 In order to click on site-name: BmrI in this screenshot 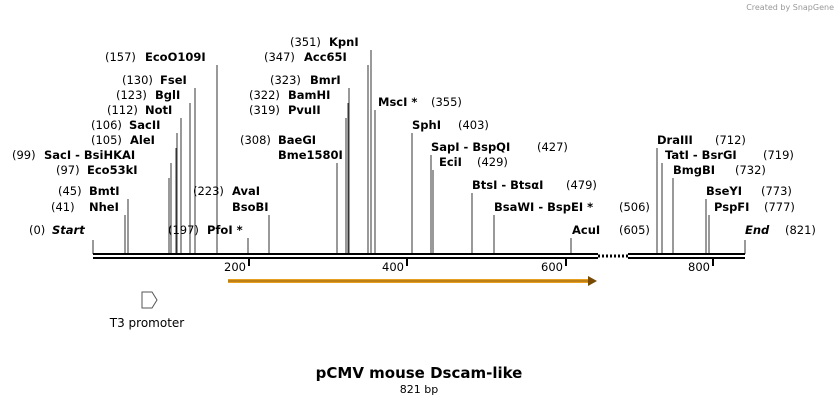, I will do `click(325, 80)`.